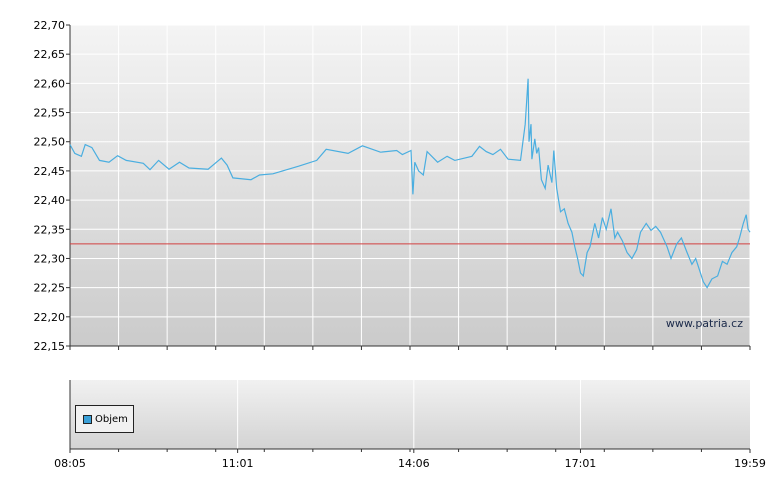 The image size is (780, 490). I want to click on y-tick-label: 22,55, so click(50, 113).